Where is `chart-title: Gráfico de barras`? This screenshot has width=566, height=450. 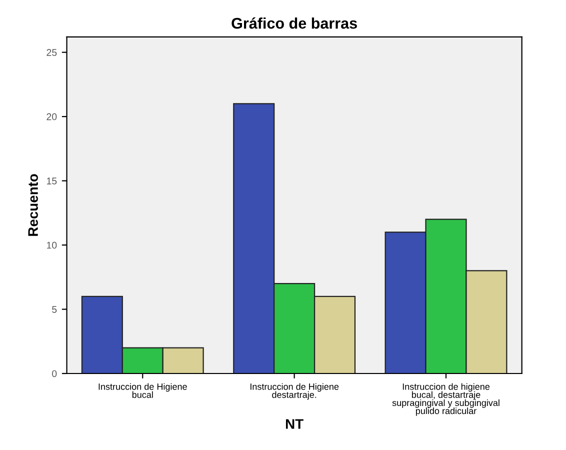 chart-title: Gráfico de barras is located at coordinates (294, 23).